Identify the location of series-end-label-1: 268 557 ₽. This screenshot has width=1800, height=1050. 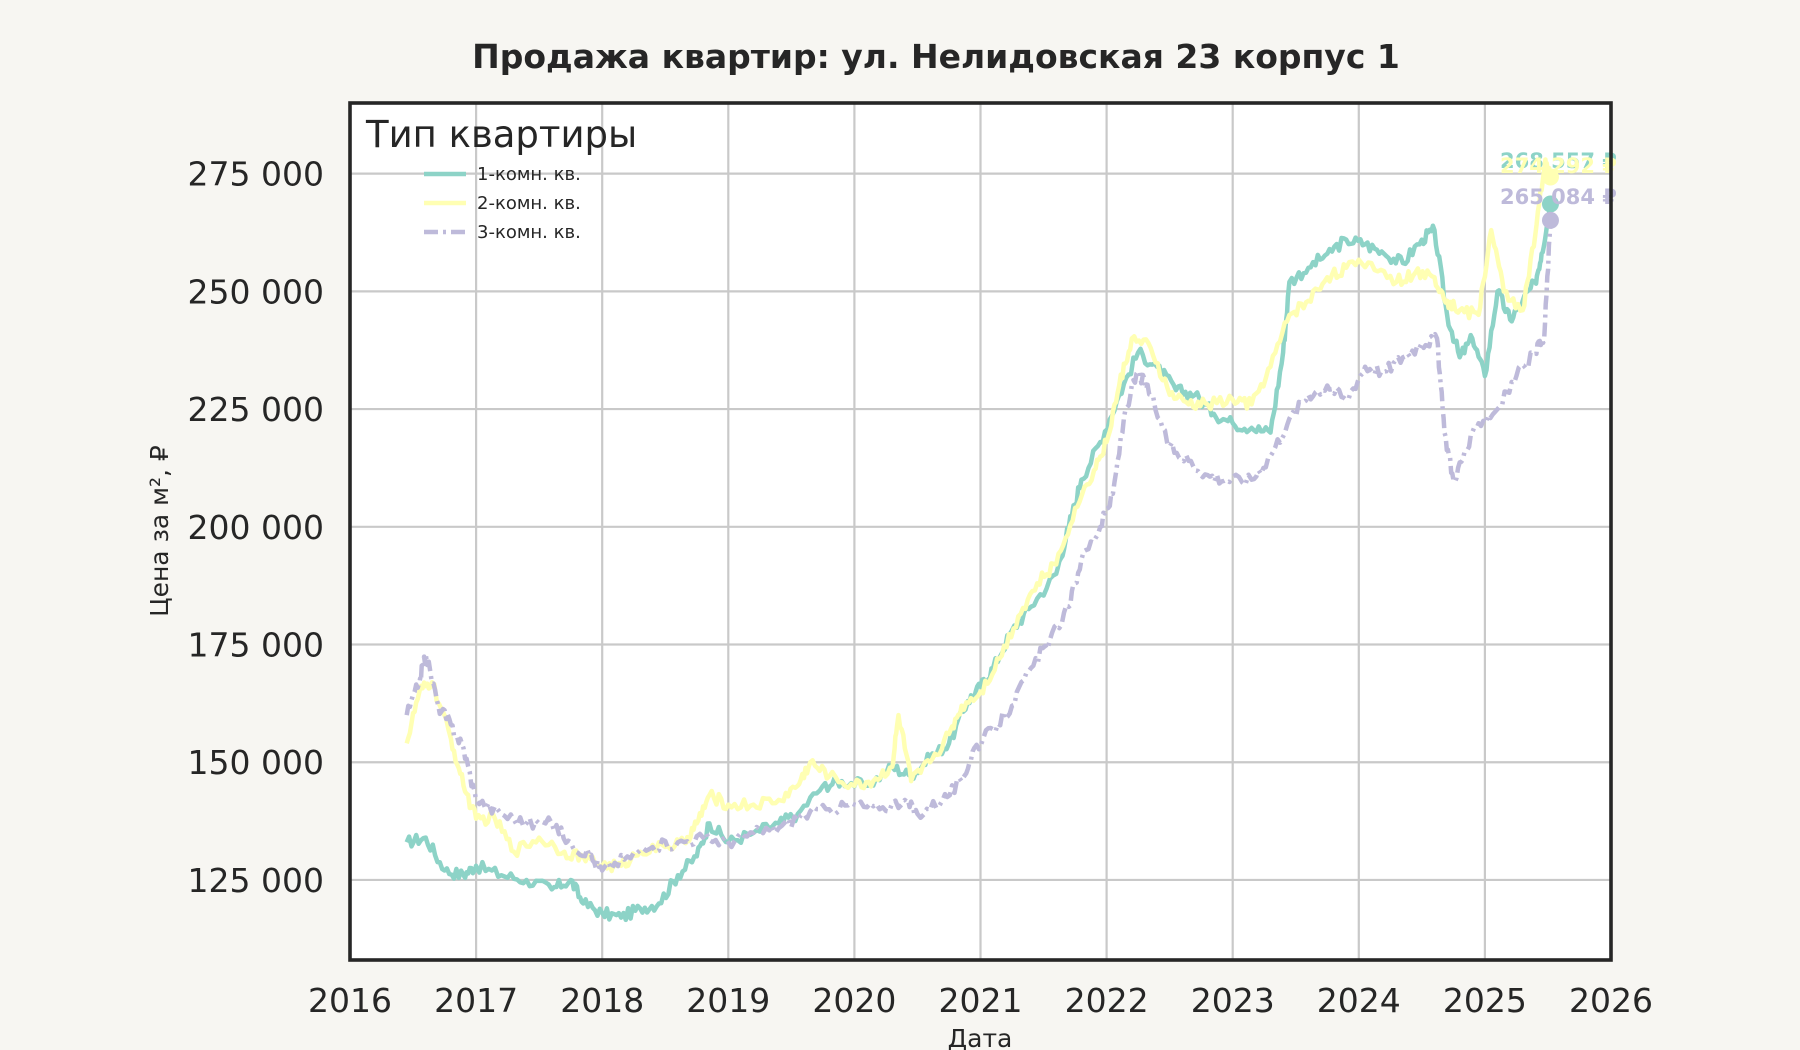
(1558, 161).